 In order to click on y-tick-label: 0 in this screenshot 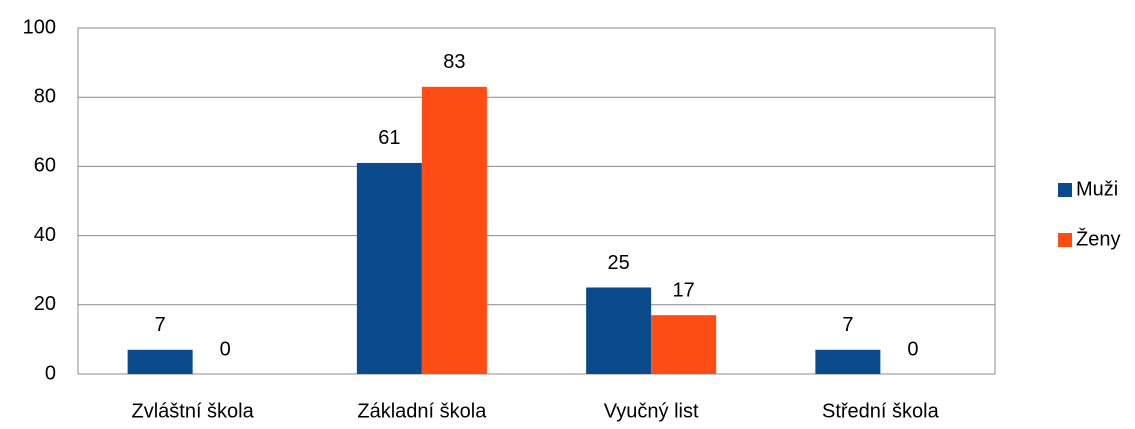, I will do `click(50, 373)`.